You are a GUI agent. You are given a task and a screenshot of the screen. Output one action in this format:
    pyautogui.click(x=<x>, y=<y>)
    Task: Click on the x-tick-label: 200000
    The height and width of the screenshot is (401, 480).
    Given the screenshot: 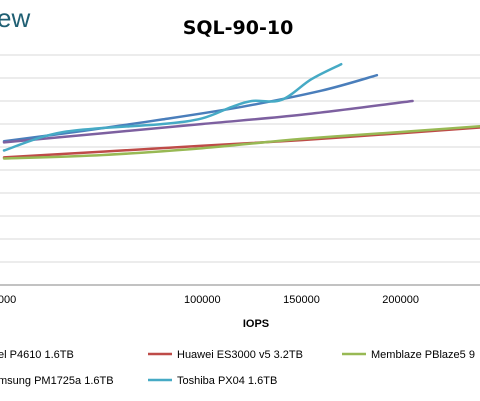 What is the action you would take?
    pyautogui.click(x=400, y=300)
    